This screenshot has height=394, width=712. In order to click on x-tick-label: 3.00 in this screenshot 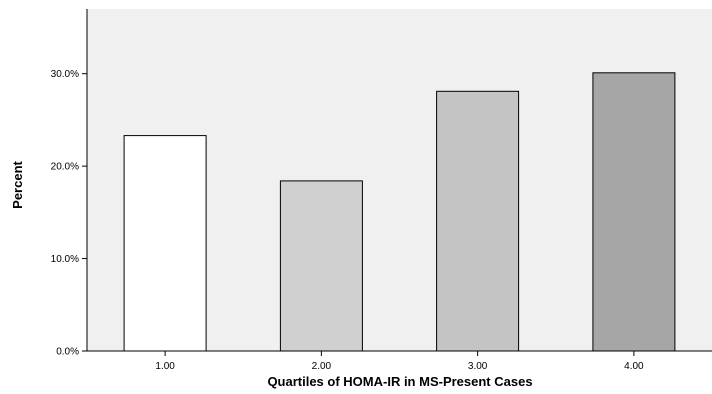, I will do `click(478, 366)`.